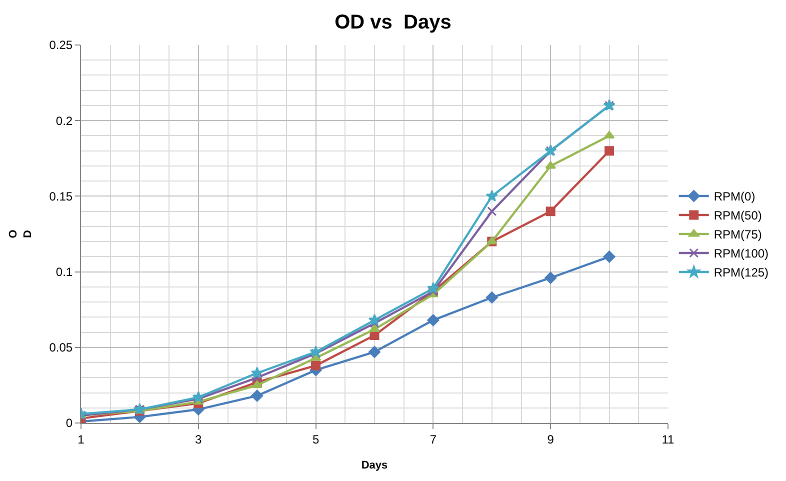  I want to click on x-tick-label: 7, so click(433, 439).